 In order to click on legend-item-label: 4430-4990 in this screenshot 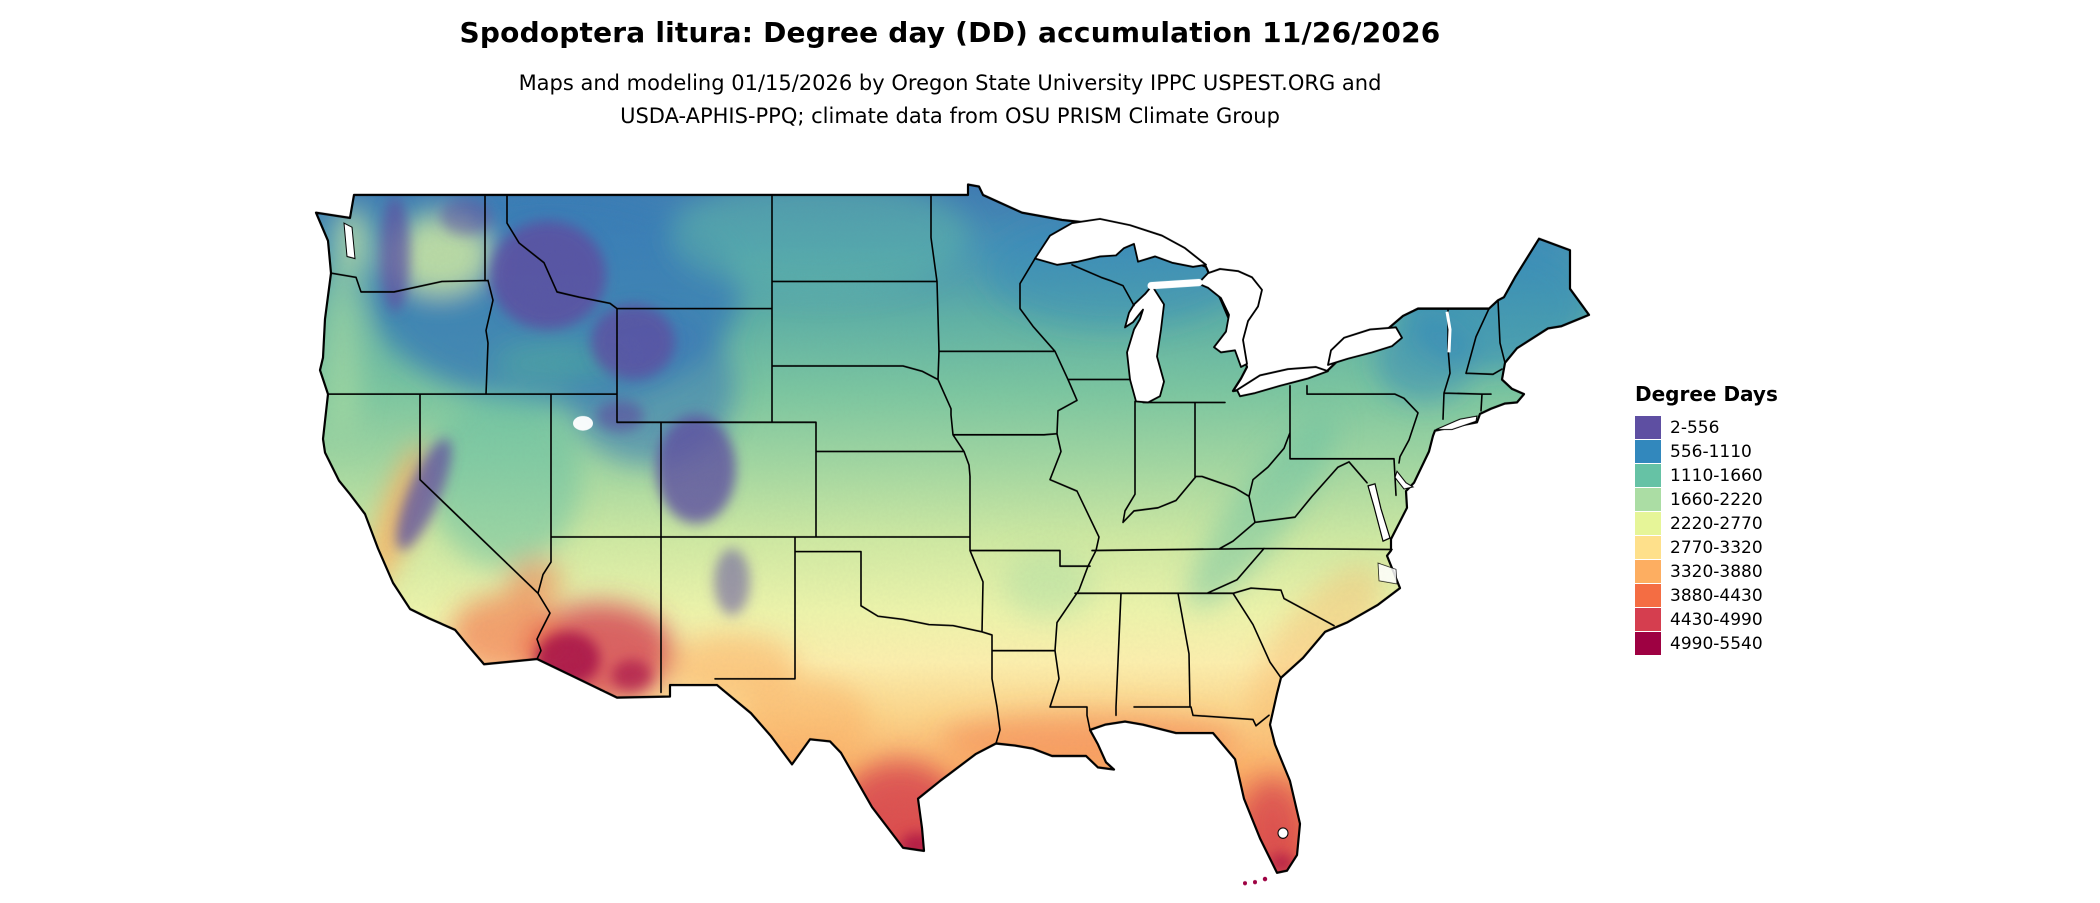, I will do `click(1716, 619)`.